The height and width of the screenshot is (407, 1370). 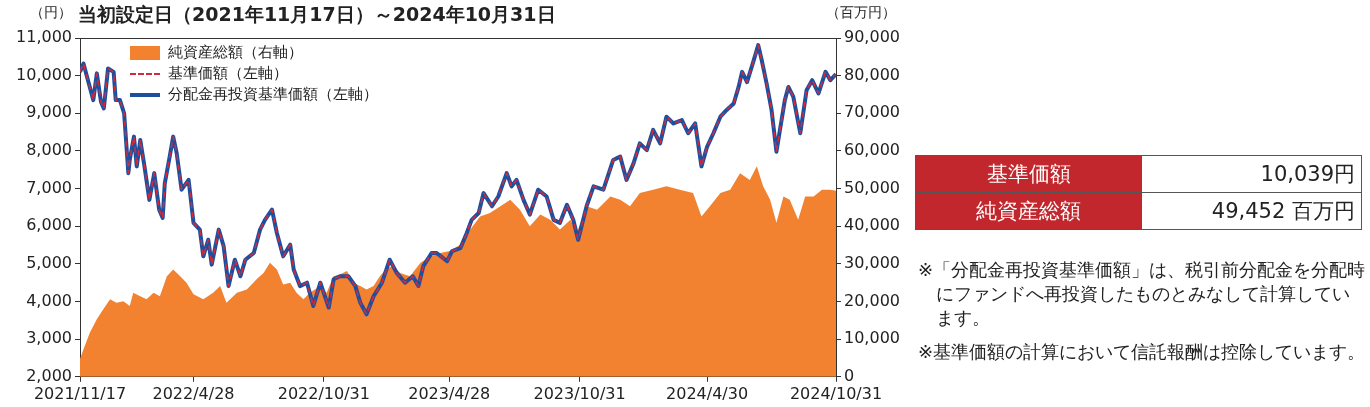 I want to click on y-tick-label: 10,000, so click(x=44, y=74).